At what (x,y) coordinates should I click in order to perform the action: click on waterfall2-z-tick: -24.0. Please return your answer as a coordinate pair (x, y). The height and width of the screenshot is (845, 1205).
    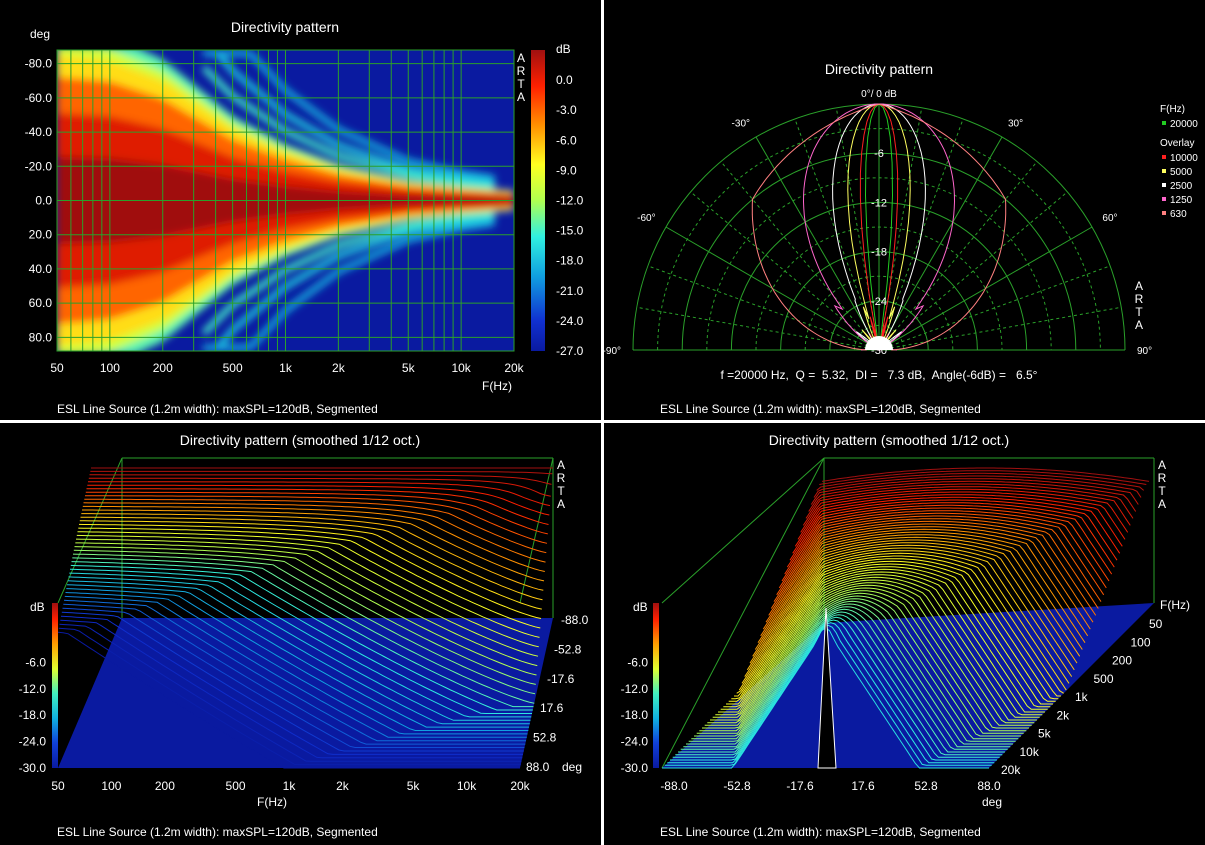
    Looking at the image, I should click on (635, 742).